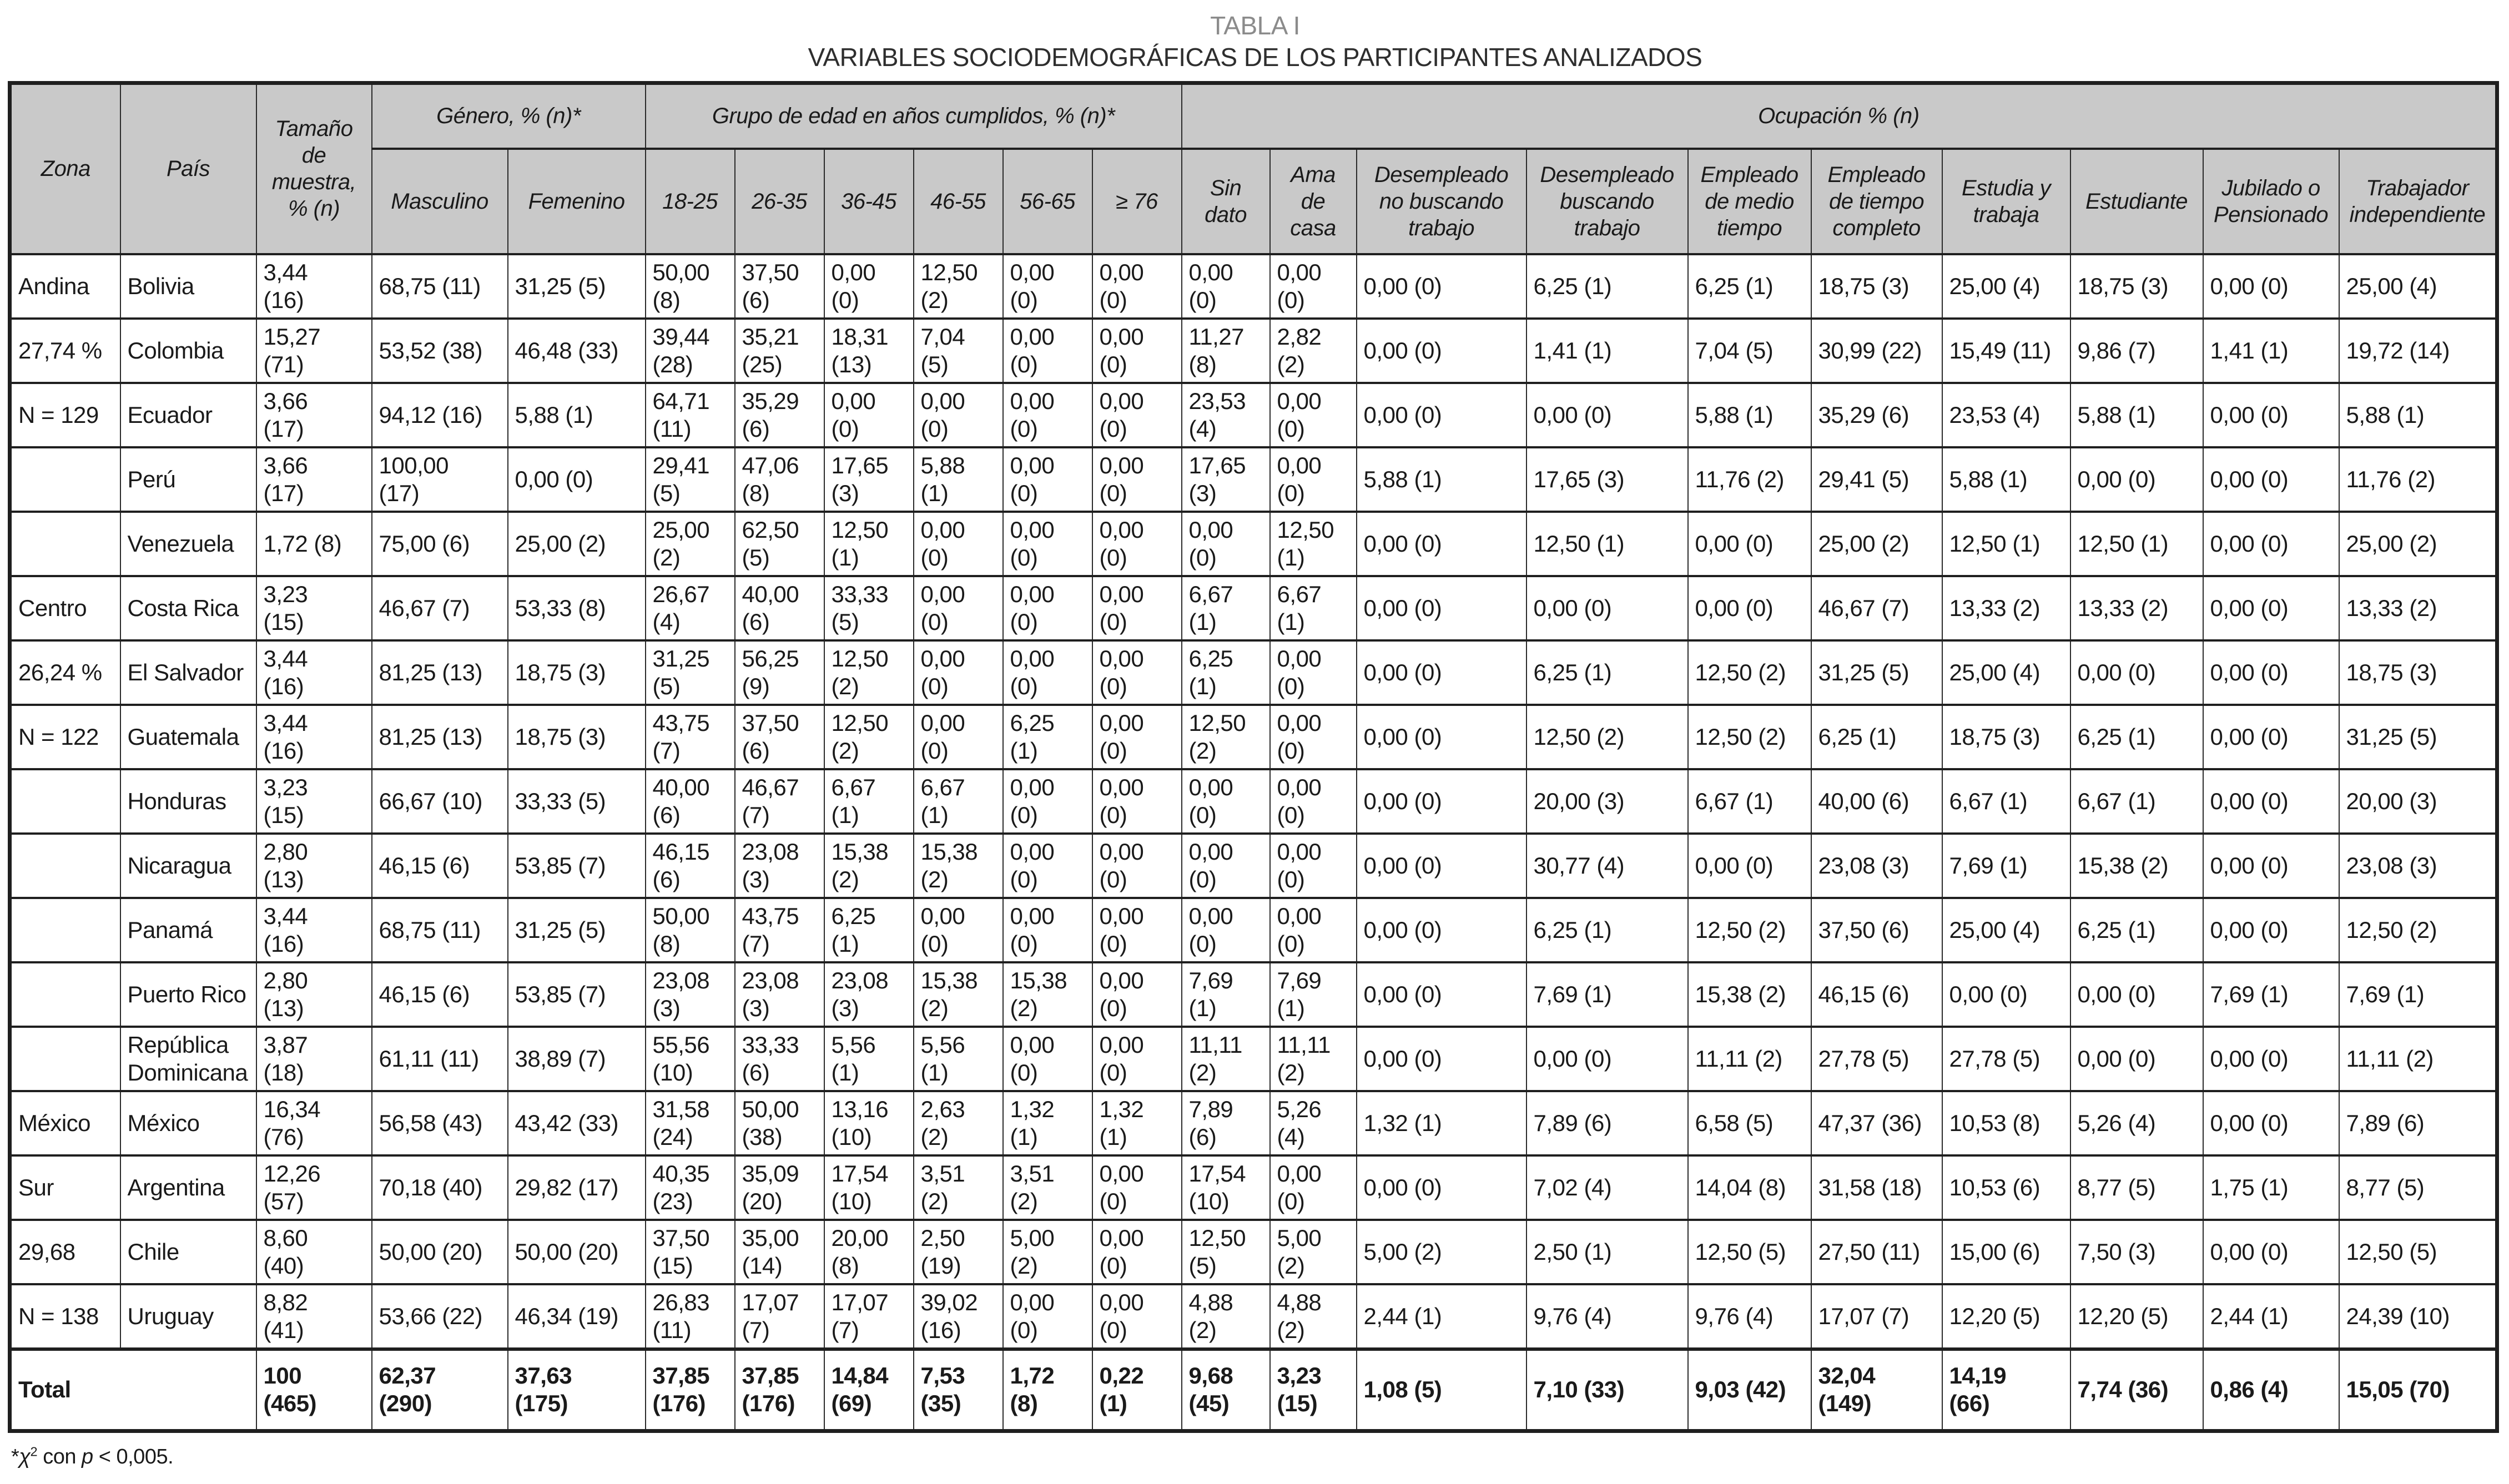 The image size is (2509, 1484). Describe the element at coordinates (868, 1123) in the screenshot. I see `value-cell: 13,16 (10)` at that location.